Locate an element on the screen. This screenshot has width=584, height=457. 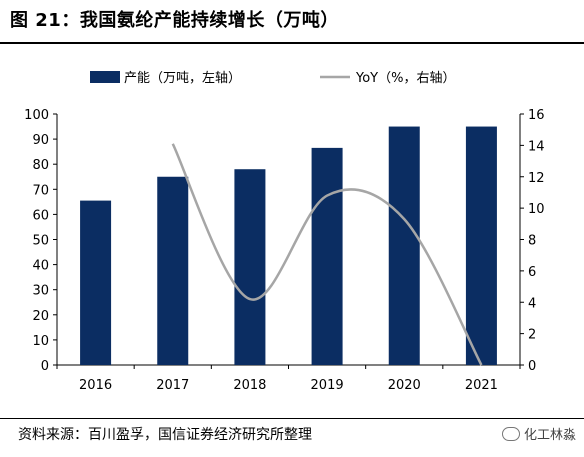
legend-bar-swatch is located at coordinates (105, 77).